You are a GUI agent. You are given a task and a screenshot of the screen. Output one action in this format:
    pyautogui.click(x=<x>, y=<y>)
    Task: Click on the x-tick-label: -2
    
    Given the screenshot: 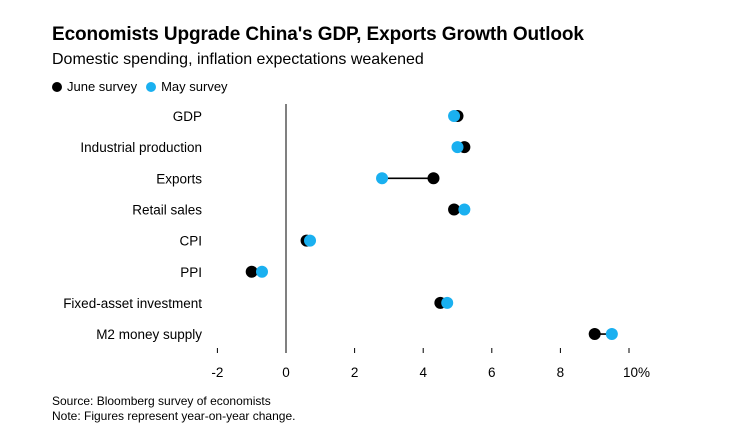 What is the action you would take?
    pyautogui.click(x=217, y=372)
    